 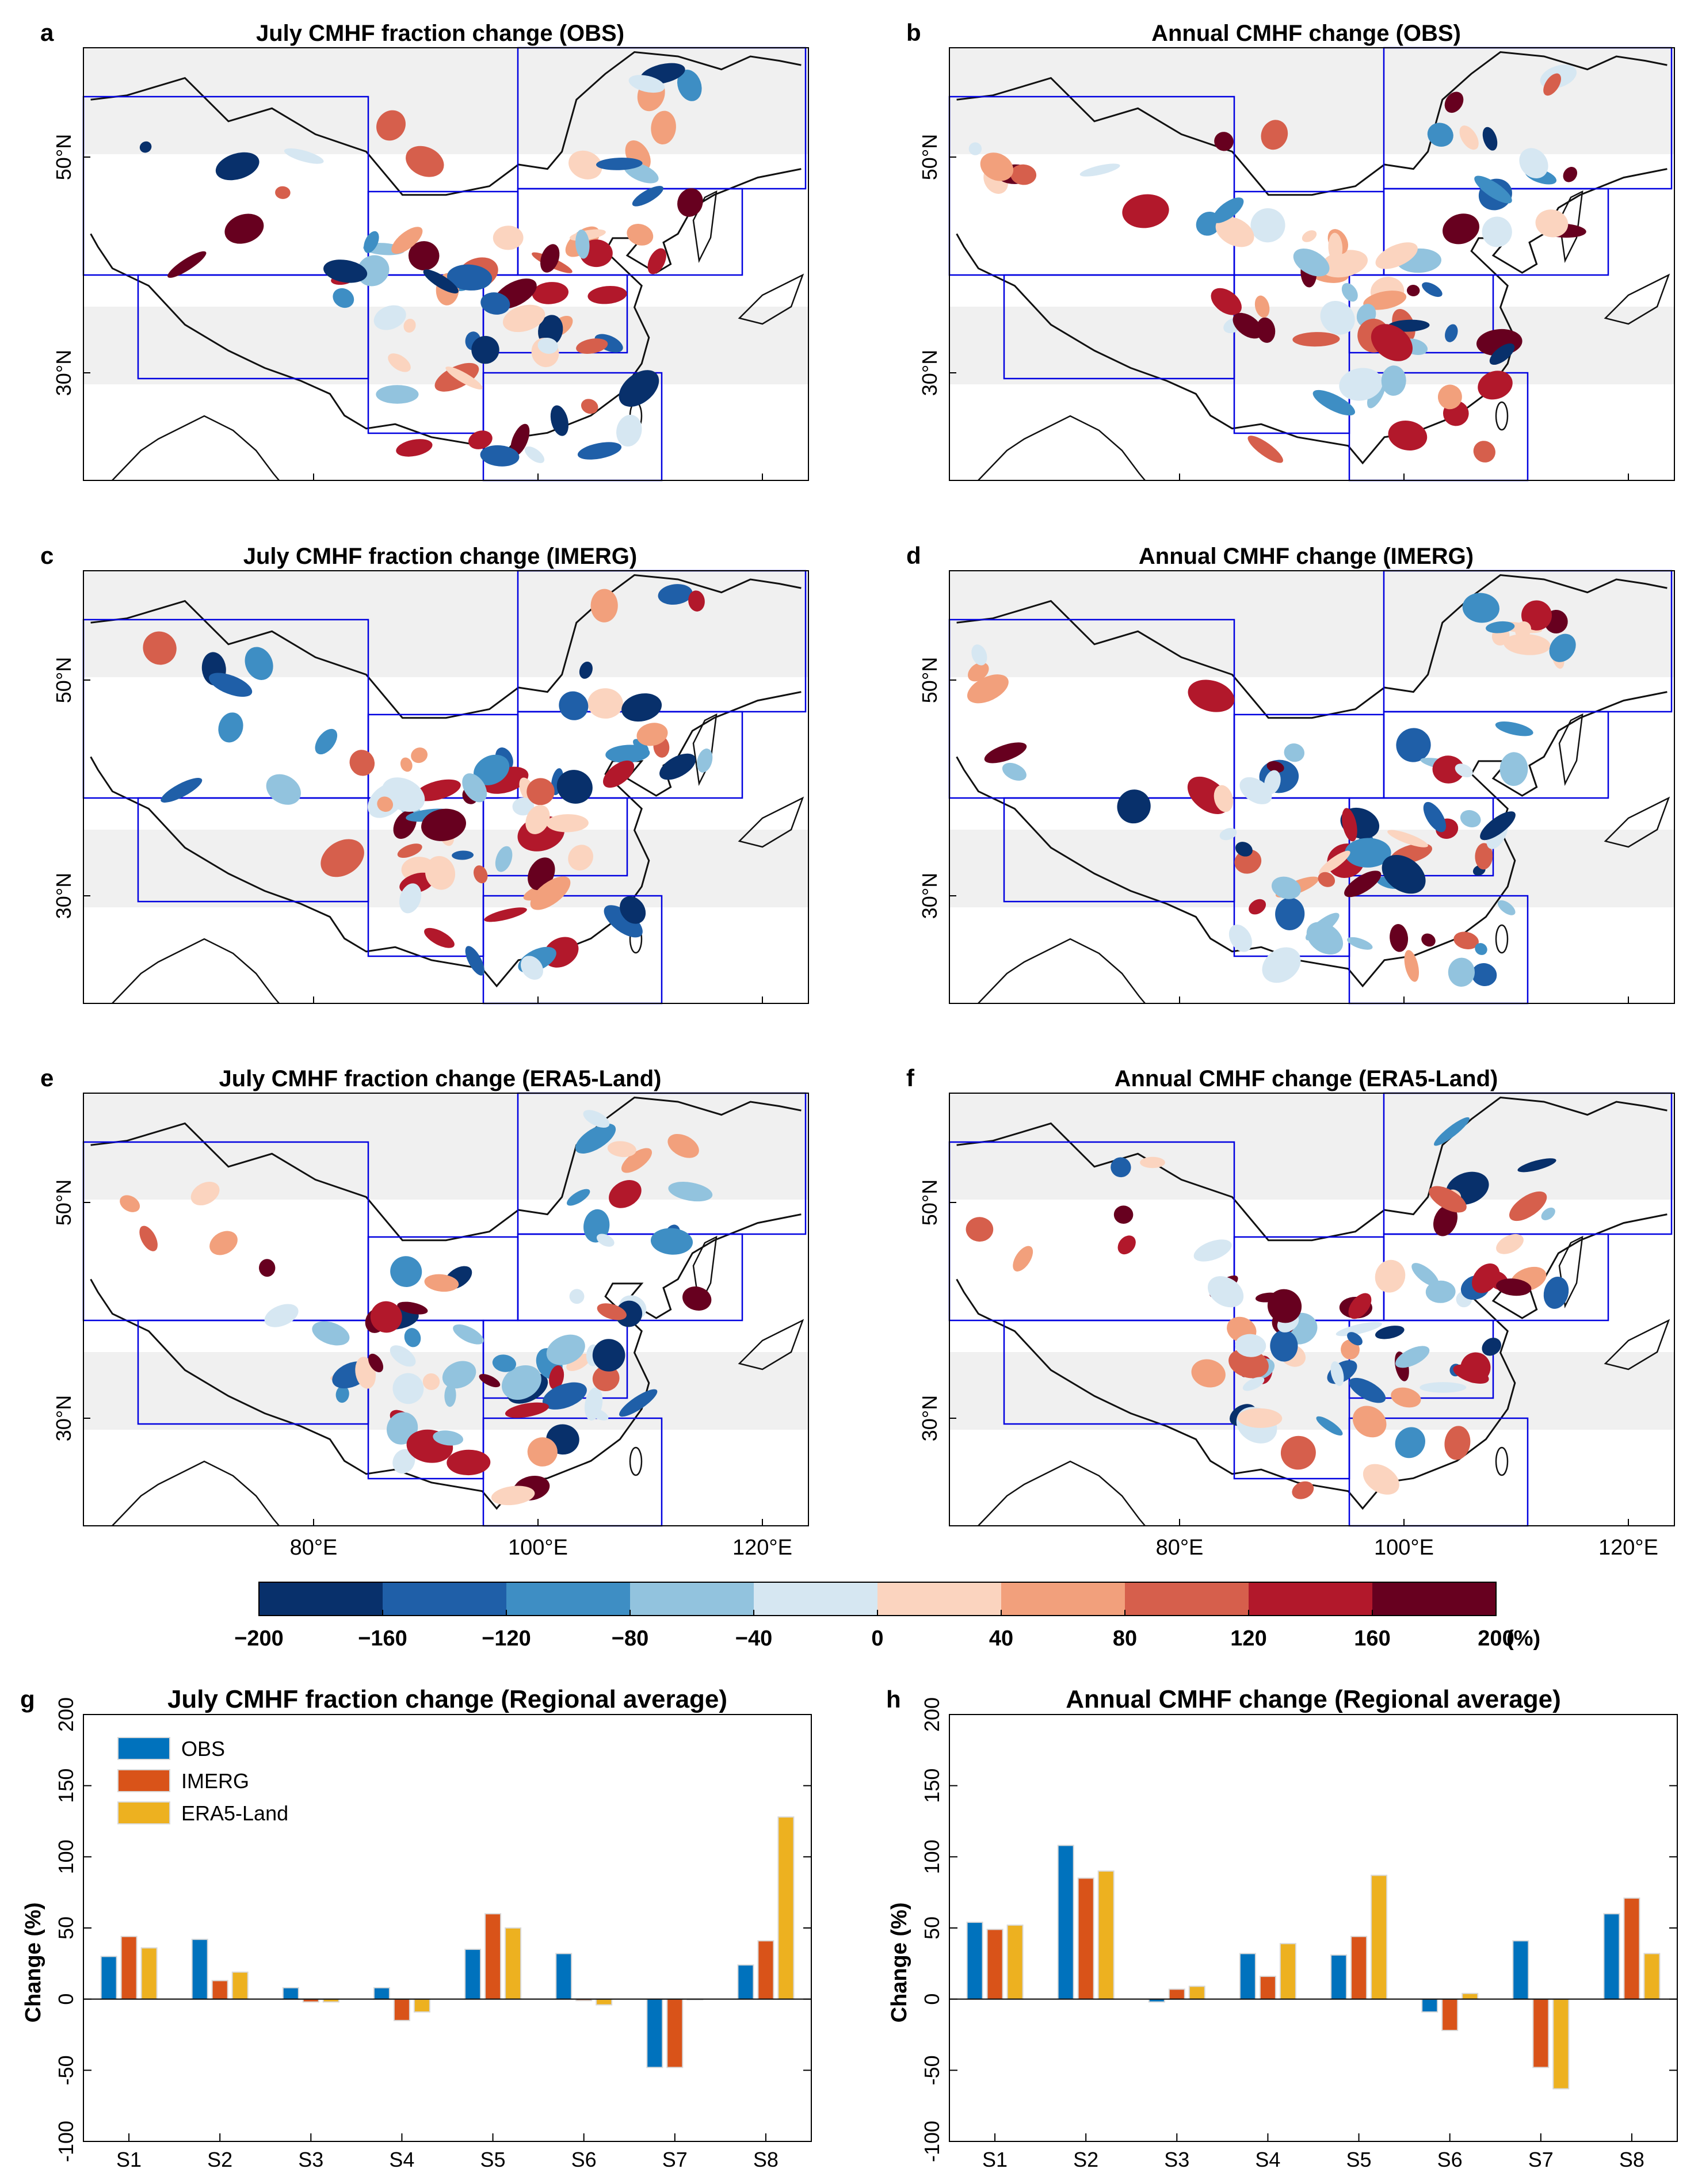 I want to click on legend-swatch, so click(x=143, y=1812).